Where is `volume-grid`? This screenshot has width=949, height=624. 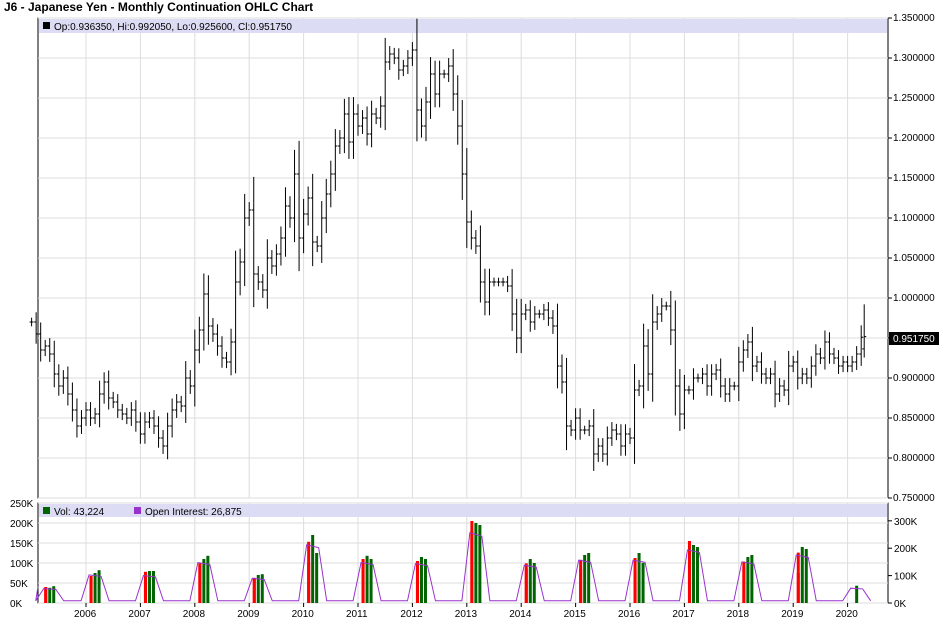
volume-grid is located at coordinates (463, 553).